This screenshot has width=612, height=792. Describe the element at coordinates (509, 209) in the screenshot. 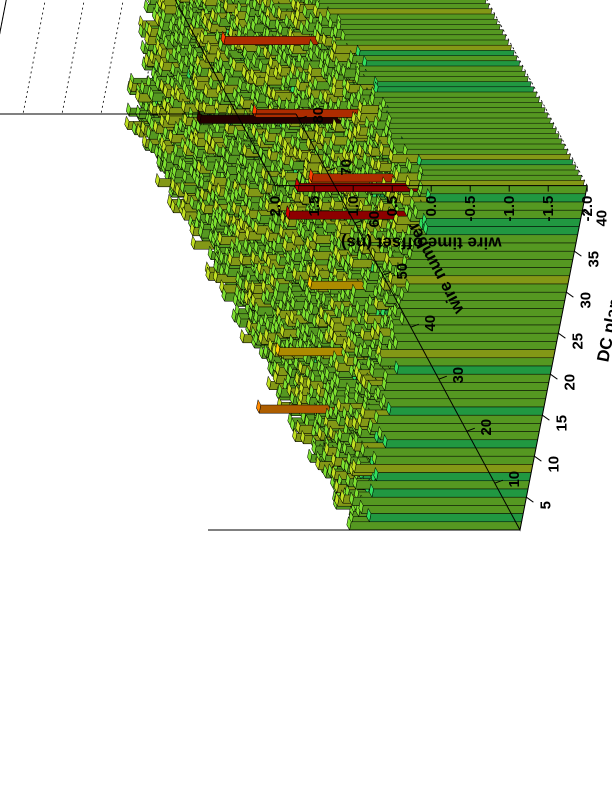

I see `z-tick-label: -1.0` at that location.